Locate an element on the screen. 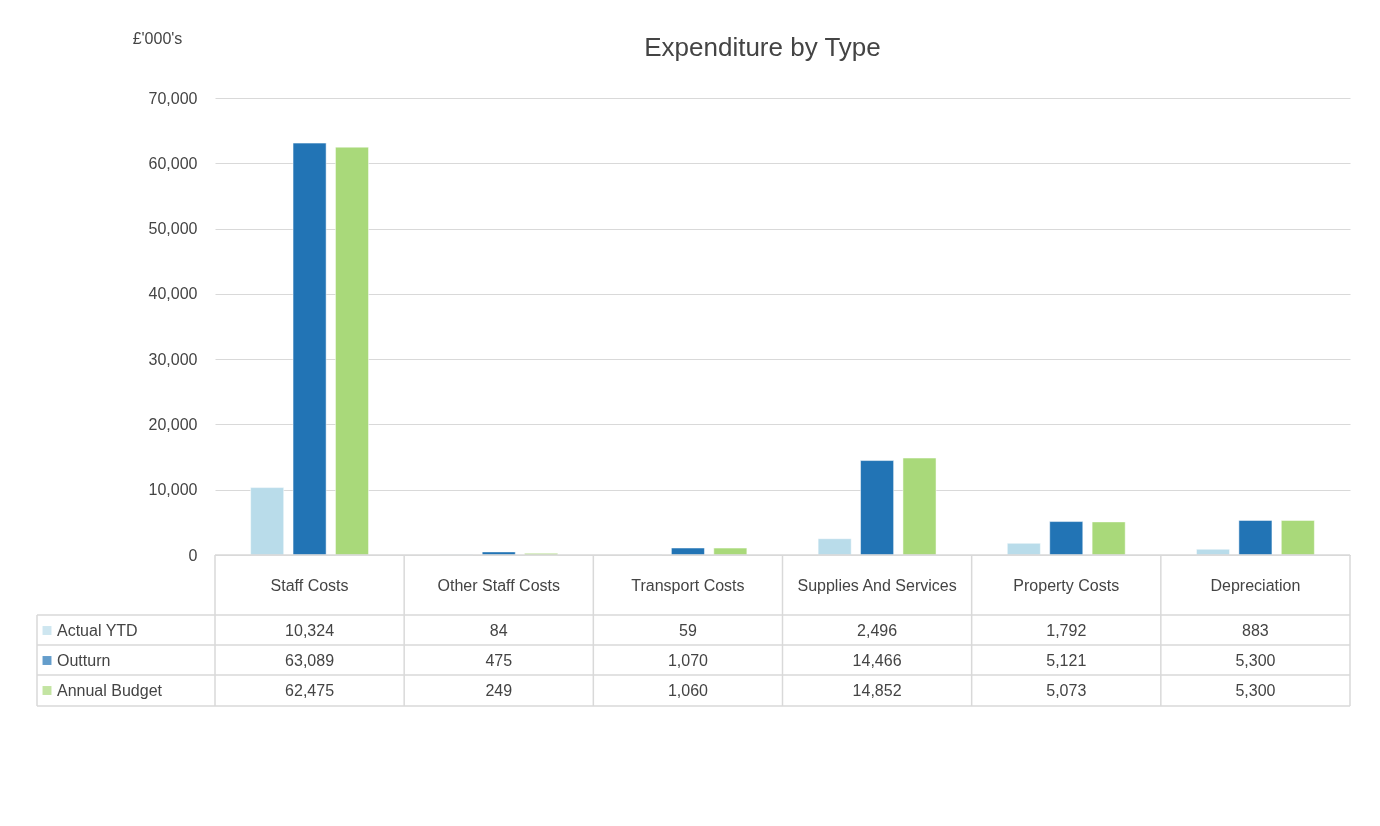 This screenshot has width=1380, height=826. data-label: 1,792 is located at coordinates (1066, 630).